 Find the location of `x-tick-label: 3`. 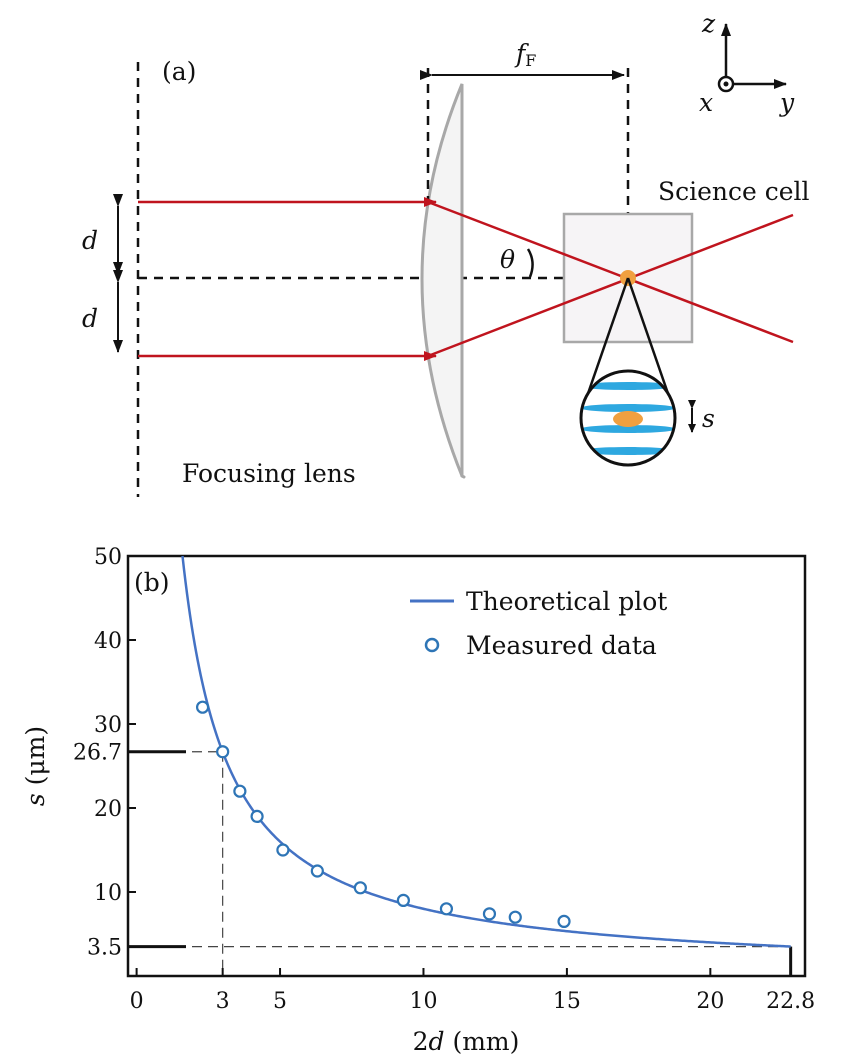

x-tick-label: 3 is located at coordinates (223, 1001).